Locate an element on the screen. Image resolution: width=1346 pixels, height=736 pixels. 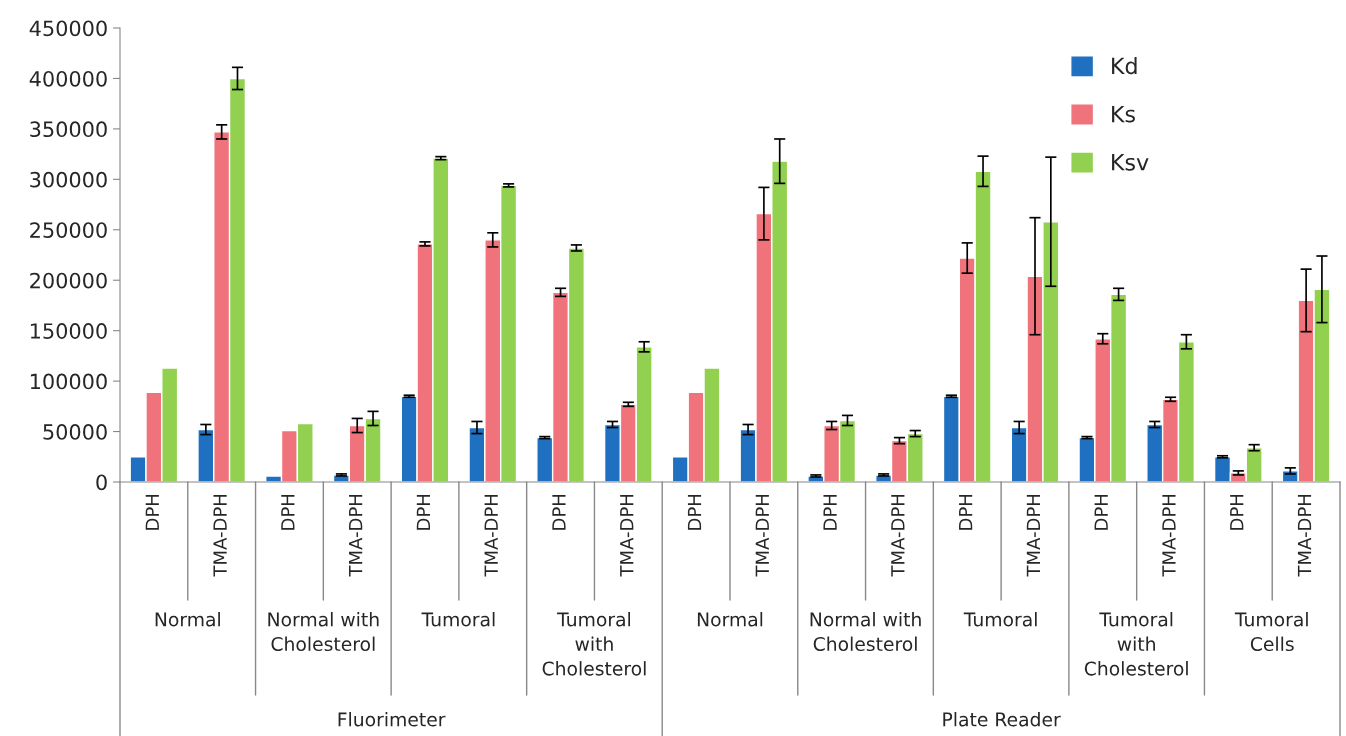
y-tick-label: 450000 is located at coordinates (68, 28).